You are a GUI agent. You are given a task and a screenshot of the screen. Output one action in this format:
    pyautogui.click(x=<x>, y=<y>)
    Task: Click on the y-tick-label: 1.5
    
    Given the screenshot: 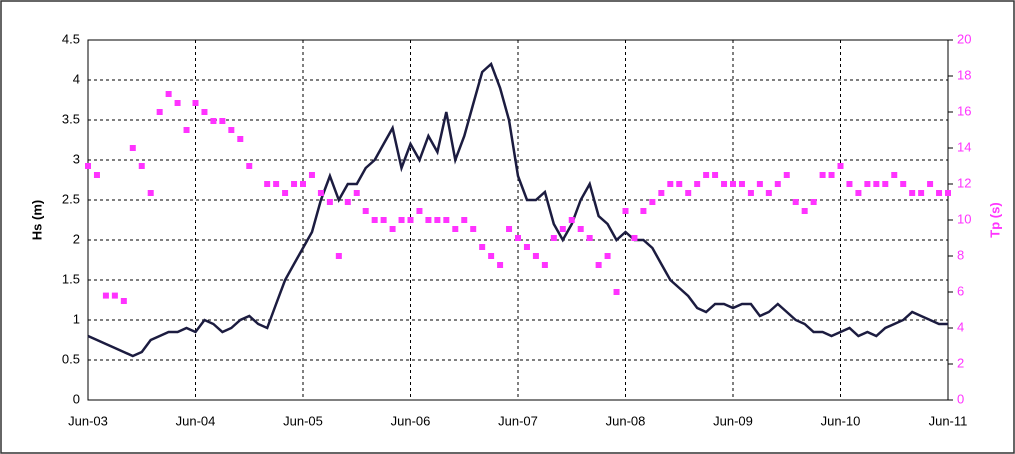 What is the action you would take?
    pyautogui.click(x=71, y=278)
    